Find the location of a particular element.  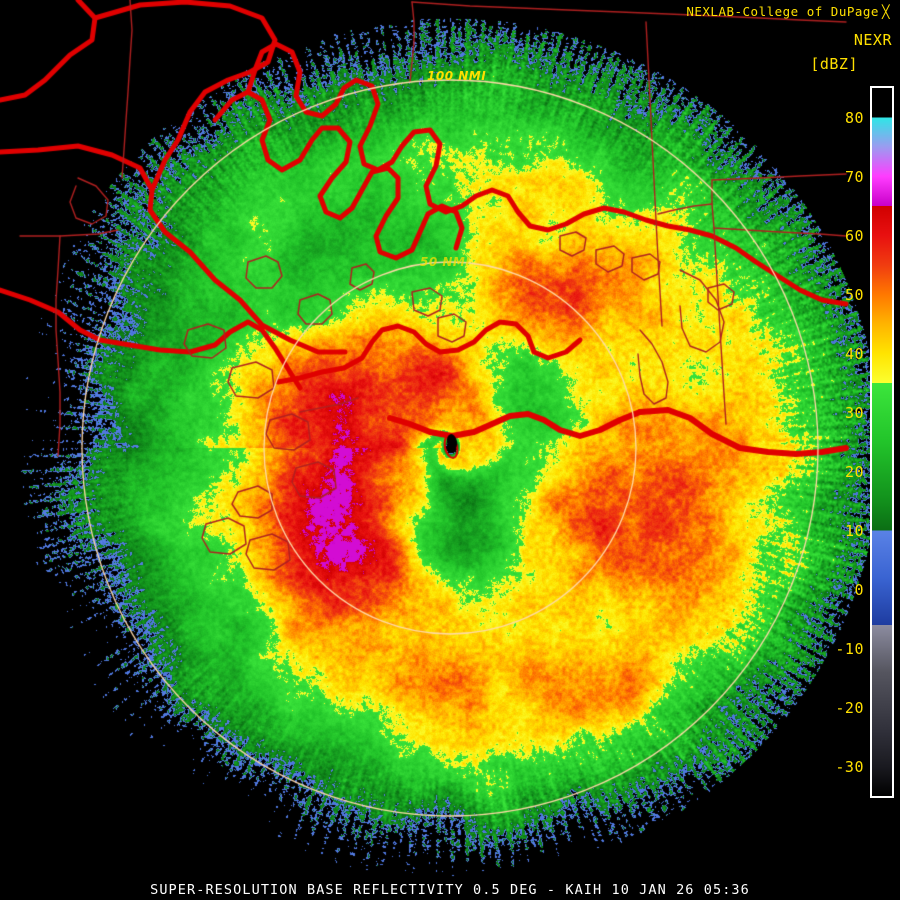

colorbar-unit-label: [dBZ] is located at coordinates (834, 64).